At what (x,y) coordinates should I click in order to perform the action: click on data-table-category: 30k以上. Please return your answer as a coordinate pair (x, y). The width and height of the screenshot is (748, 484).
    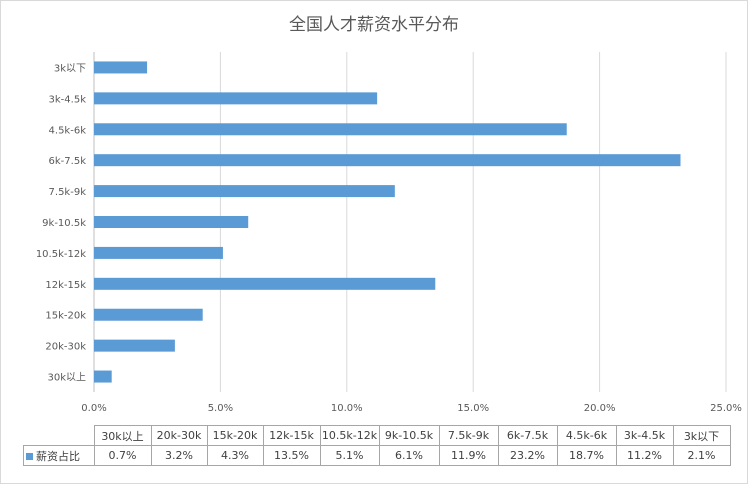
    Looking at the image, I should click on (122, 435).